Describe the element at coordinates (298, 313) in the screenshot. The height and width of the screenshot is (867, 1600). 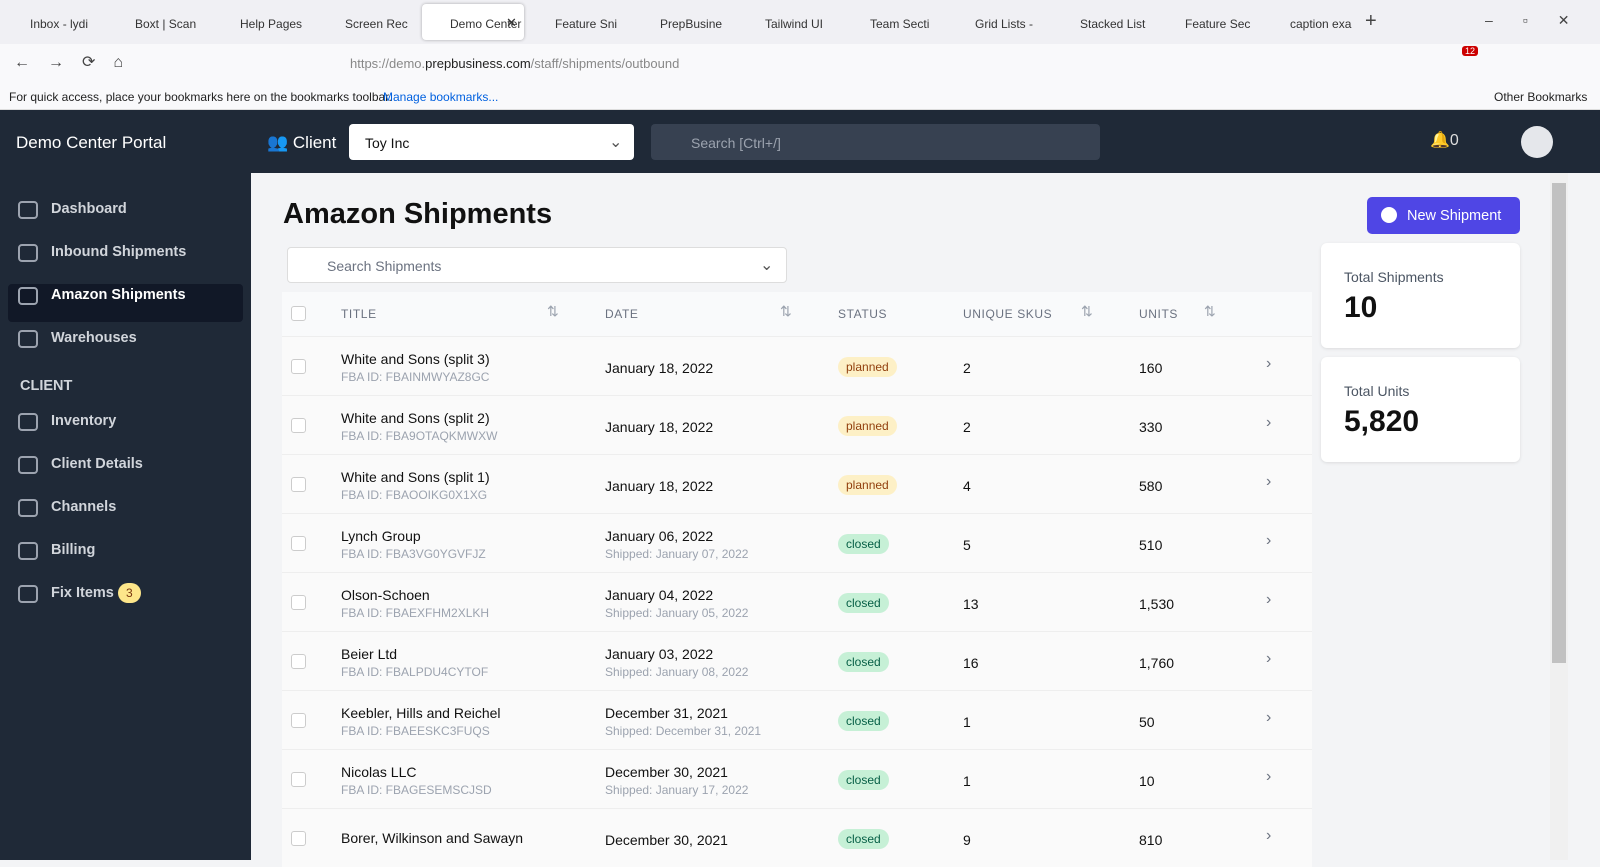
I see `select-all` at that location.